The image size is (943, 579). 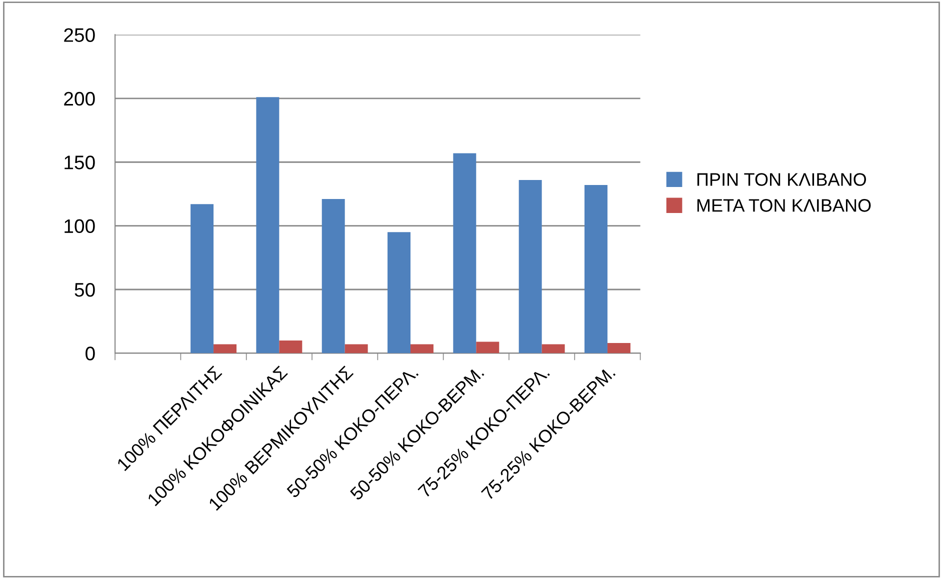 What do you see at coordinates (781, 179) in the screenshot?
I see `legend-label: ΠΡΙΝ ΤΟΝ ΚΛΙΒΑΝΟ` at bounding box center [781, 179].